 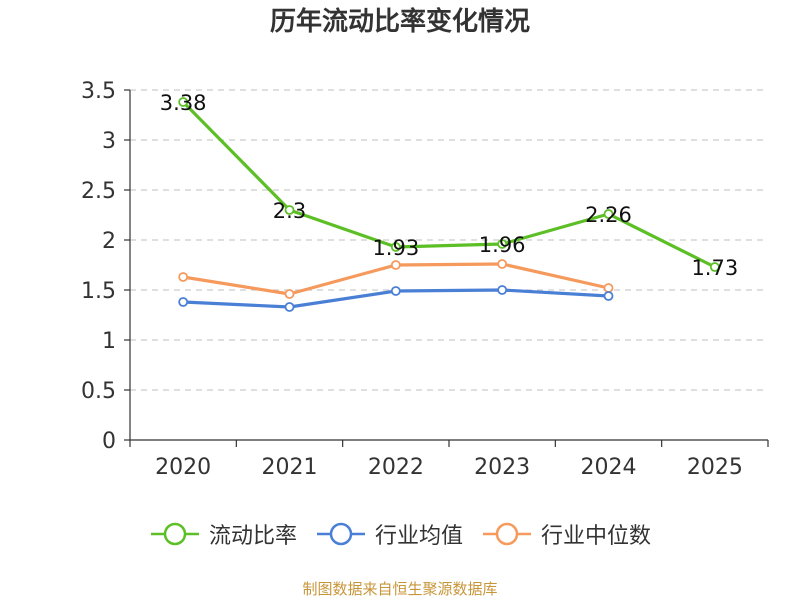 I want to click on y-tick-label: 3, so click(x=109, y=141).